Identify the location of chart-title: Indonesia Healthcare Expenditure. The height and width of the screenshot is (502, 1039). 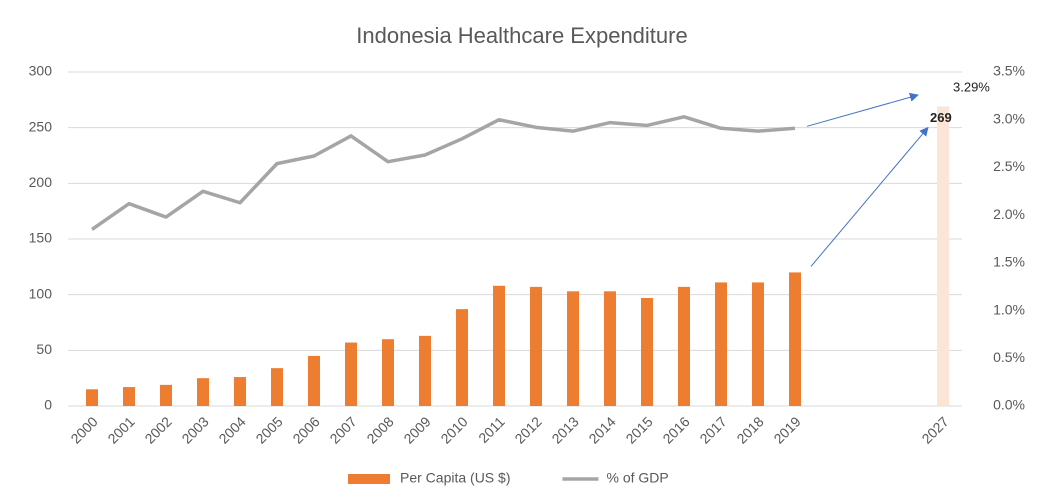
(521, 35).